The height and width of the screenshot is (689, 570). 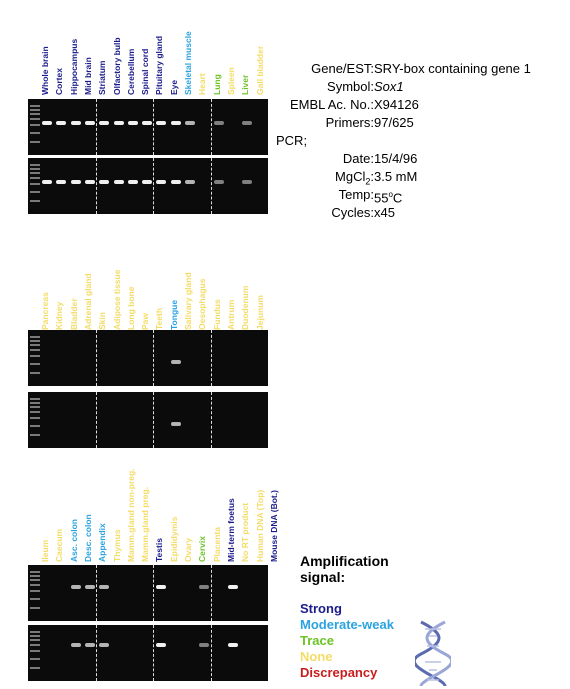 I want to click on lane-label: Mouse DNA (Bot.), so click(x=273, y=526).